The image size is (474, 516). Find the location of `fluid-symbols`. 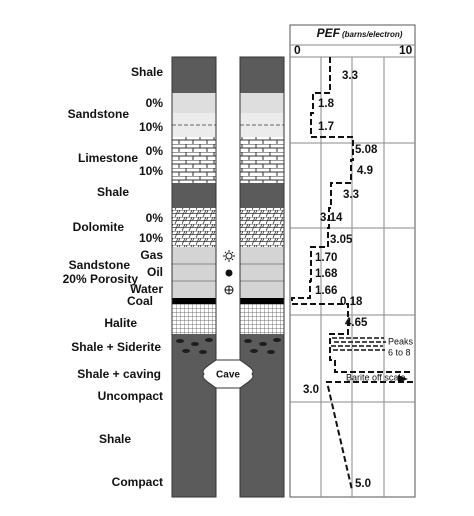

fluid-symbols is located at coordinates (229, 272).